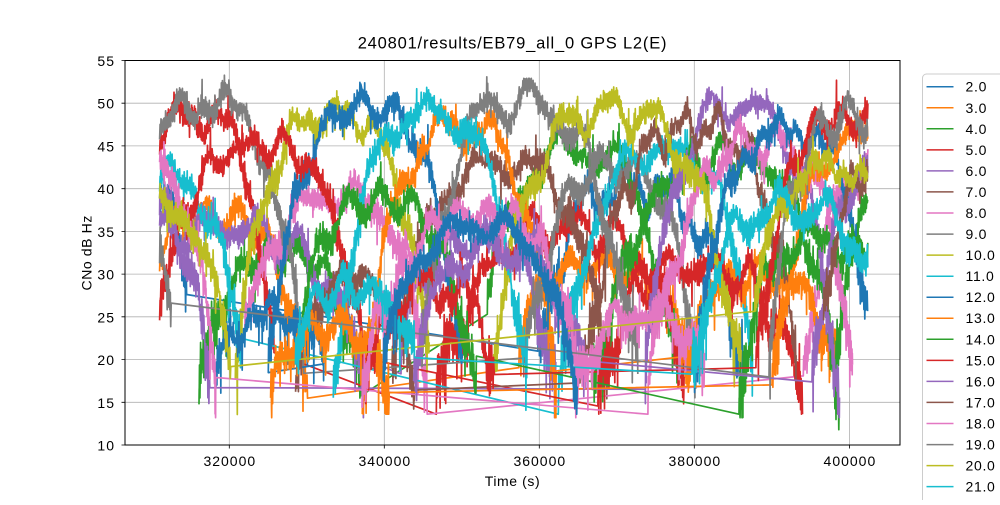  Describe the element at coordinates (981, 297) in the screenshot. I see `svg-text: 12.0` at that location.